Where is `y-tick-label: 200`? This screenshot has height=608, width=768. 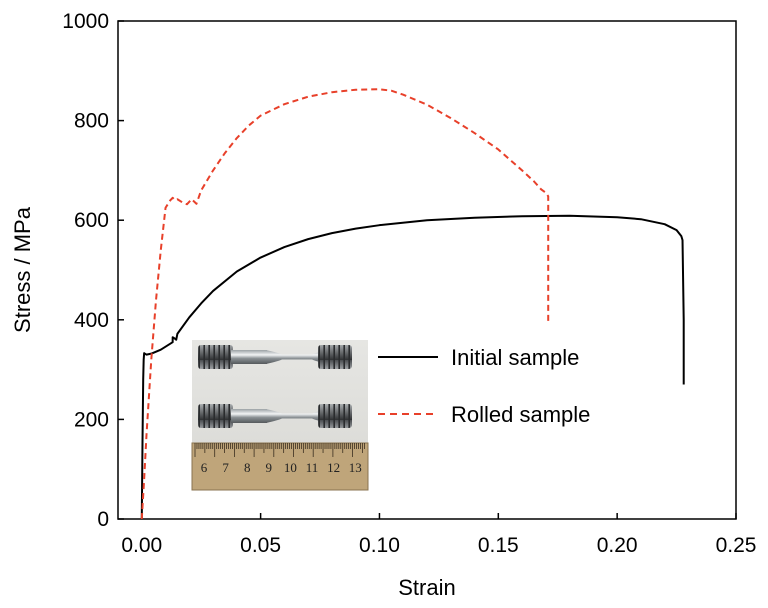
y-tick-label: 200 is located at coordinates (91, 419).